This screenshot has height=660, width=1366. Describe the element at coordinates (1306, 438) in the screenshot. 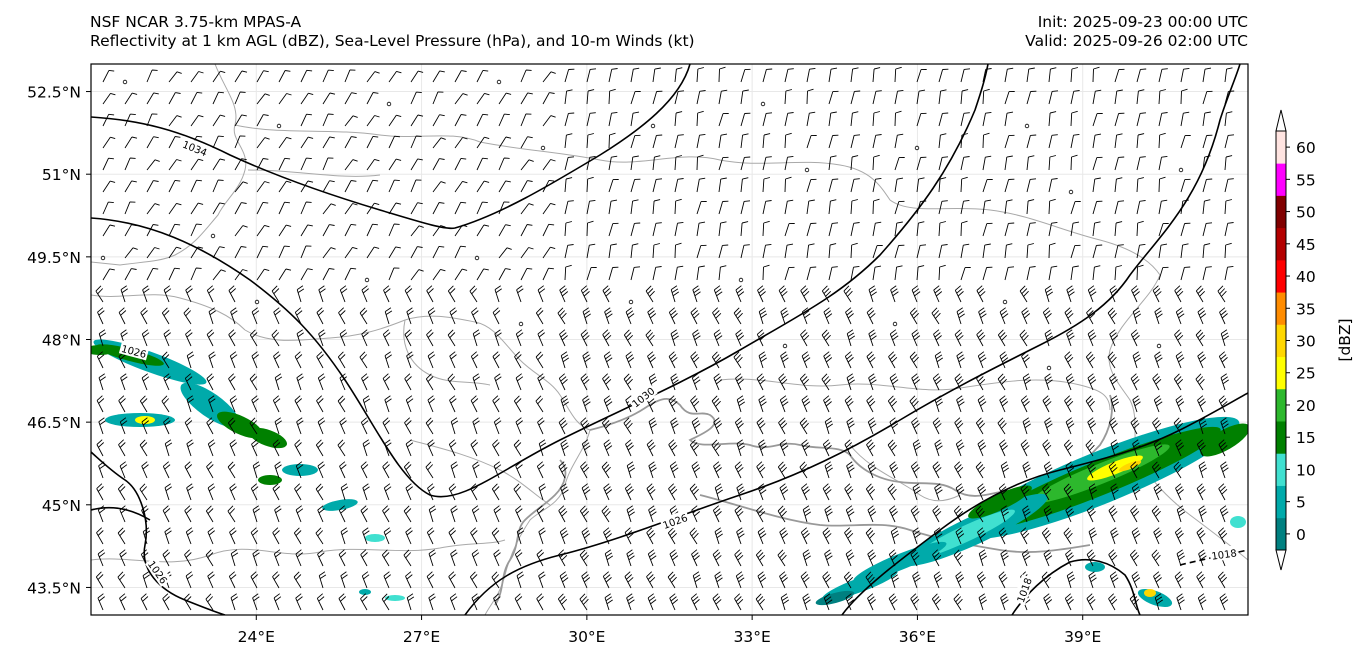

I see `colorbar-tick-label: 15` at that location.